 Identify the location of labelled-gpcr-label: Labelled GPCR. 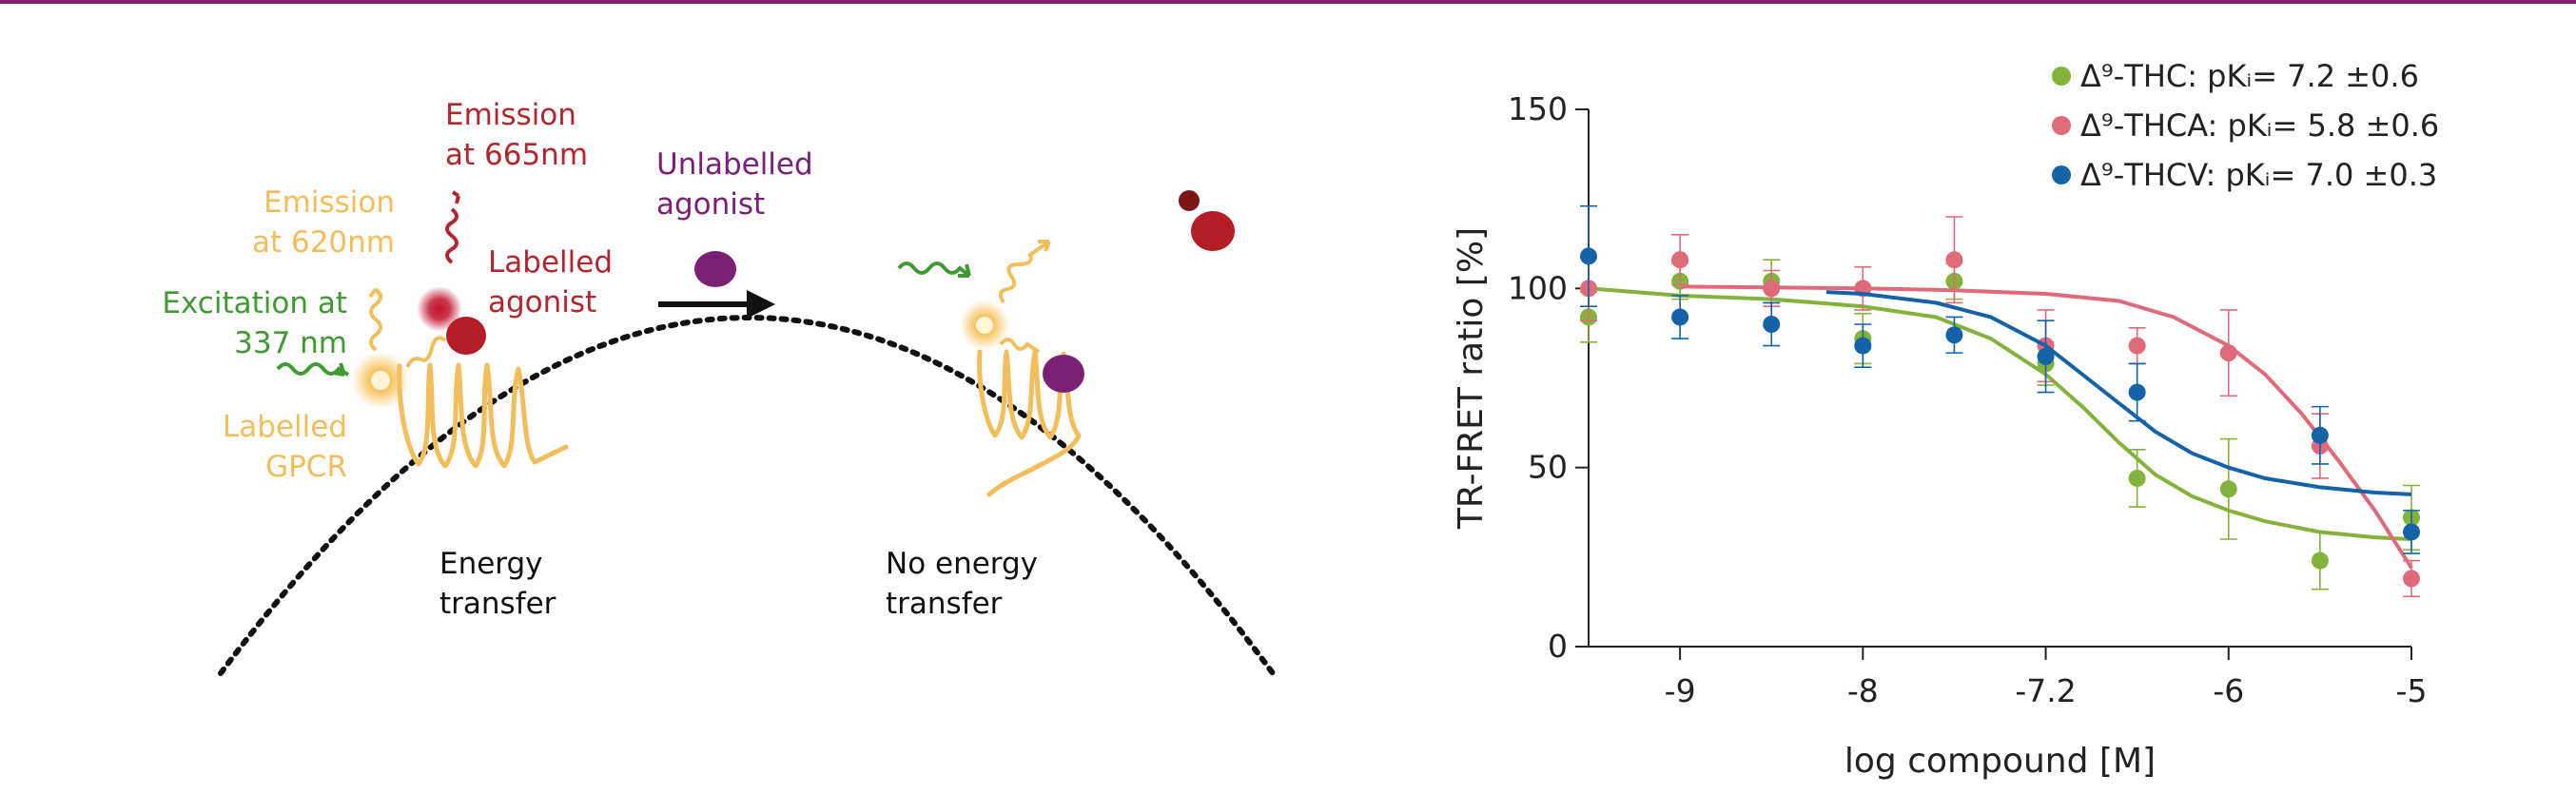
(285, 447).